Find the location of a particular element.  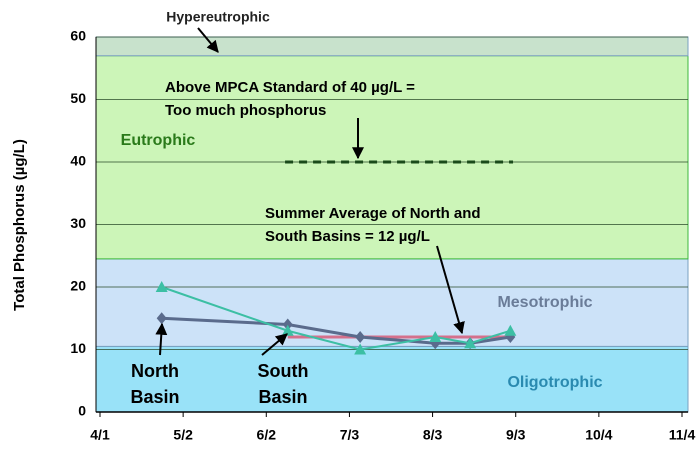

y-tick-label: 10 is located at coordinates (78, 348).